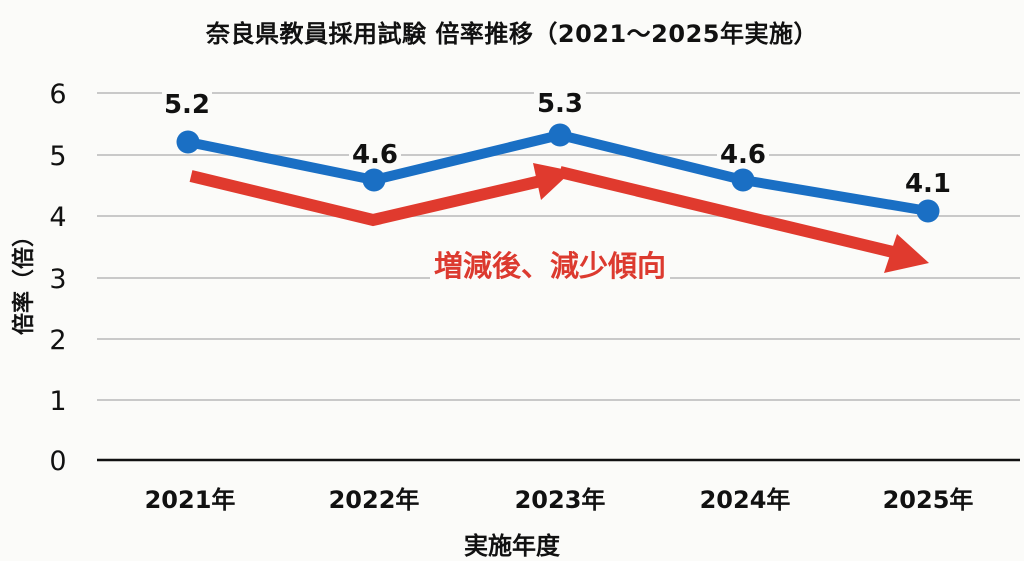 The image size is (1024, 561). Describe the element at coordinates (743, 180) in the screenshot. I see `data-point-2024` at that location.